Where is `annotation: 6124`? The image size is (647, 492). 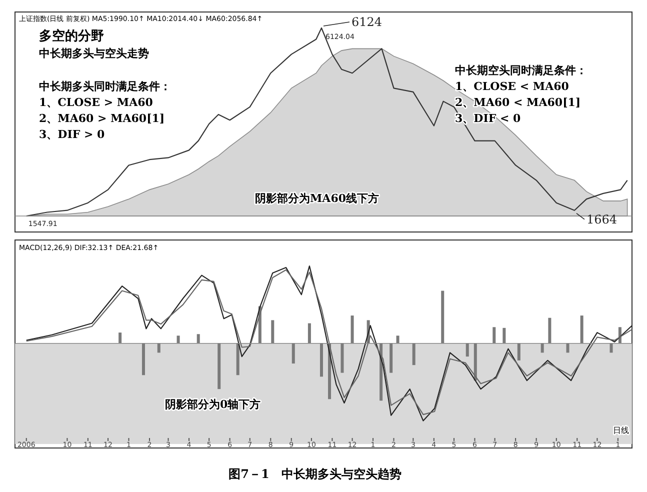
annotation: 6124 is located at coordinates (366, 22).